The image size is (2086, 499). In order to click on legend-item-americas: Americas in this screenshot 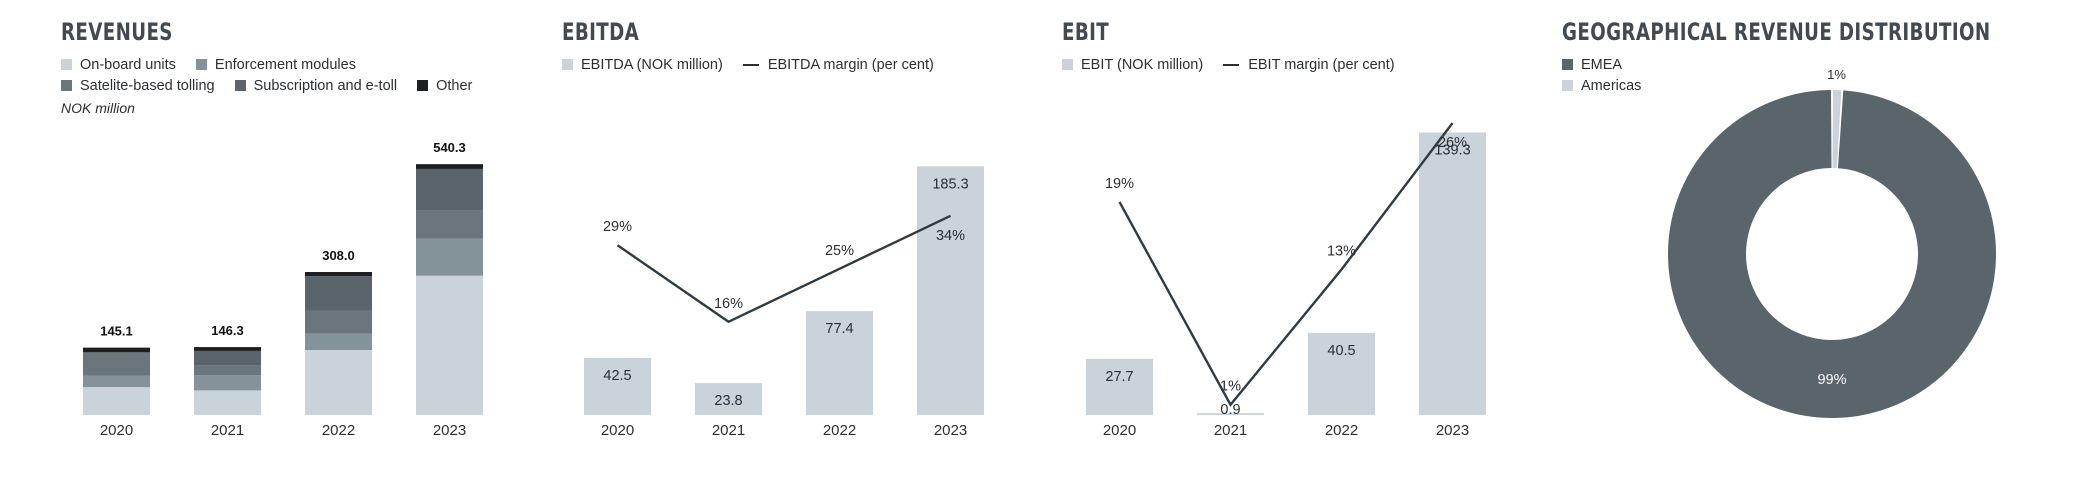, I will do `click(1601, 86)`.